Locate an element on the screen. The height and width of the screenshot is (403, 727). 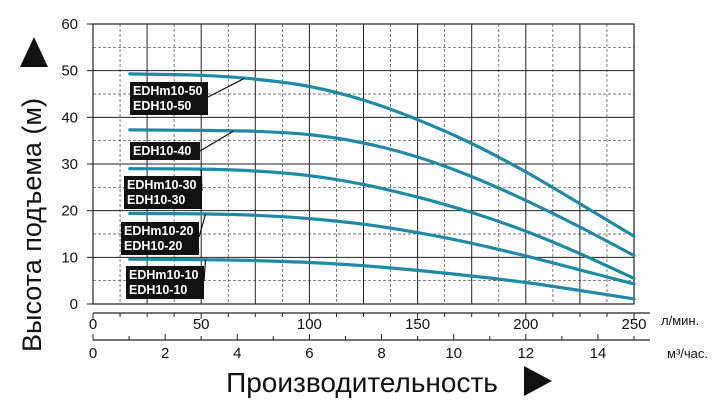
x2-tick-label: 12 is located at coordinates (525, 353).